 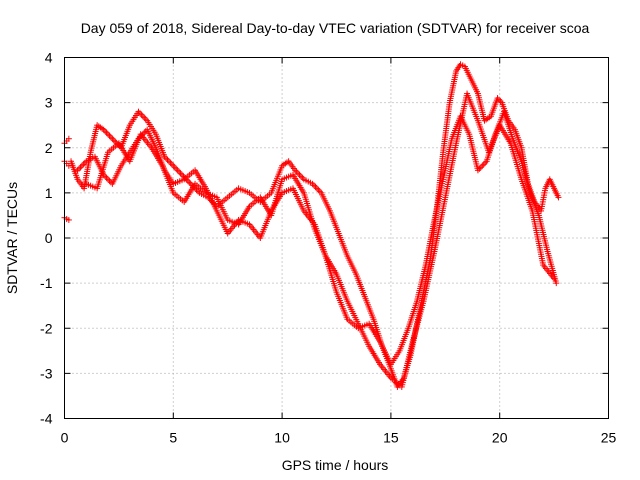 I want to click on x-axis-label: GPS time / hours, so click(x=335, y=465).